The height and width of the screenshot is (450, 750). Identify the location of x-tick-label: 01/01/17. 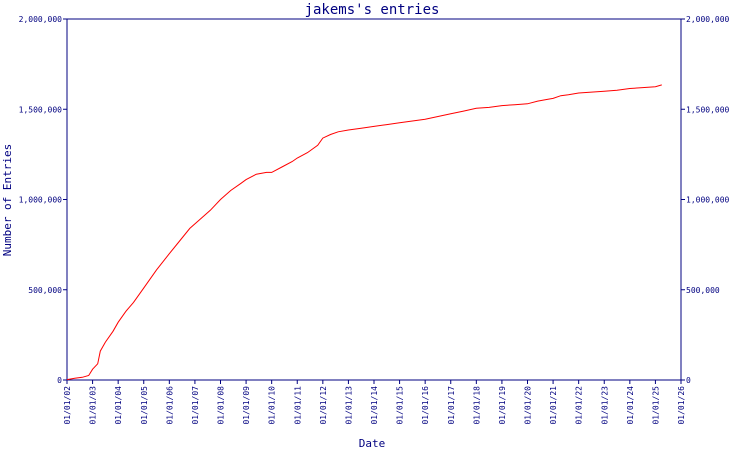
(451, 405).